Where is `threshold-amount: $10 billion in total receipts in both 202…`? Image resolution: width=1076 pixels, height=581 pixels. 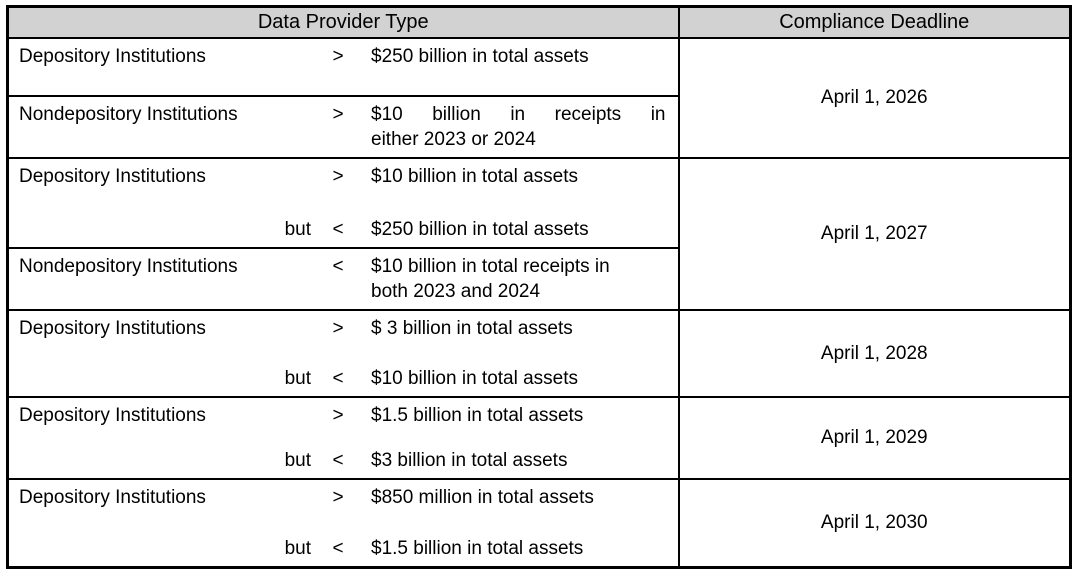
threshold-amount: $10 billion in total receipts in both 202… is located at coordinates (490, 279).